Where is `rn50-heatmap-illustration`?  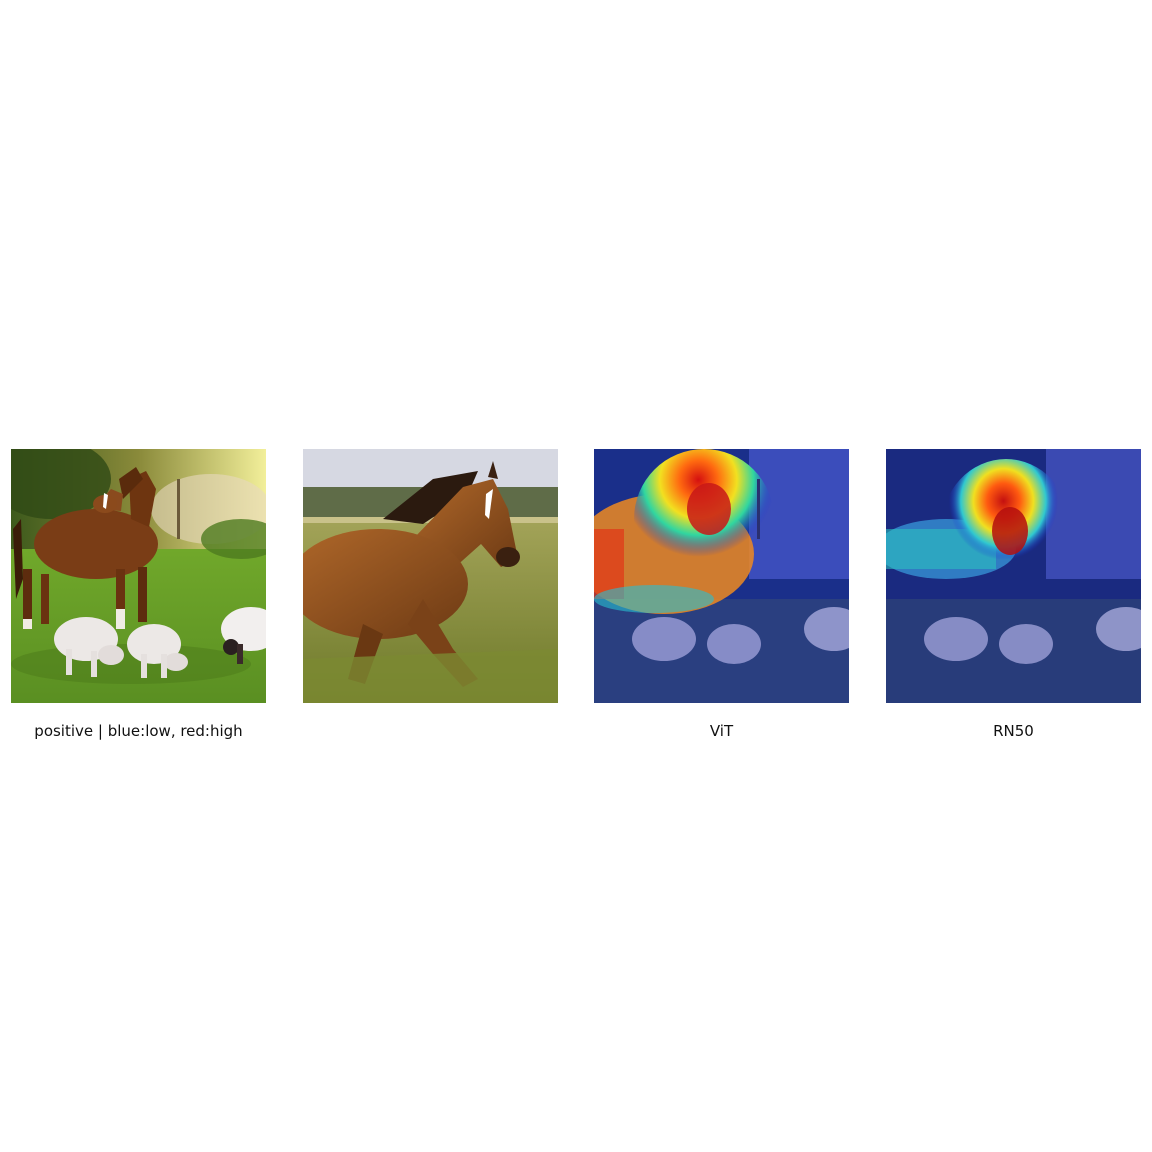
rn50-heatmap-illustration is located at coordinates (1013, 576).